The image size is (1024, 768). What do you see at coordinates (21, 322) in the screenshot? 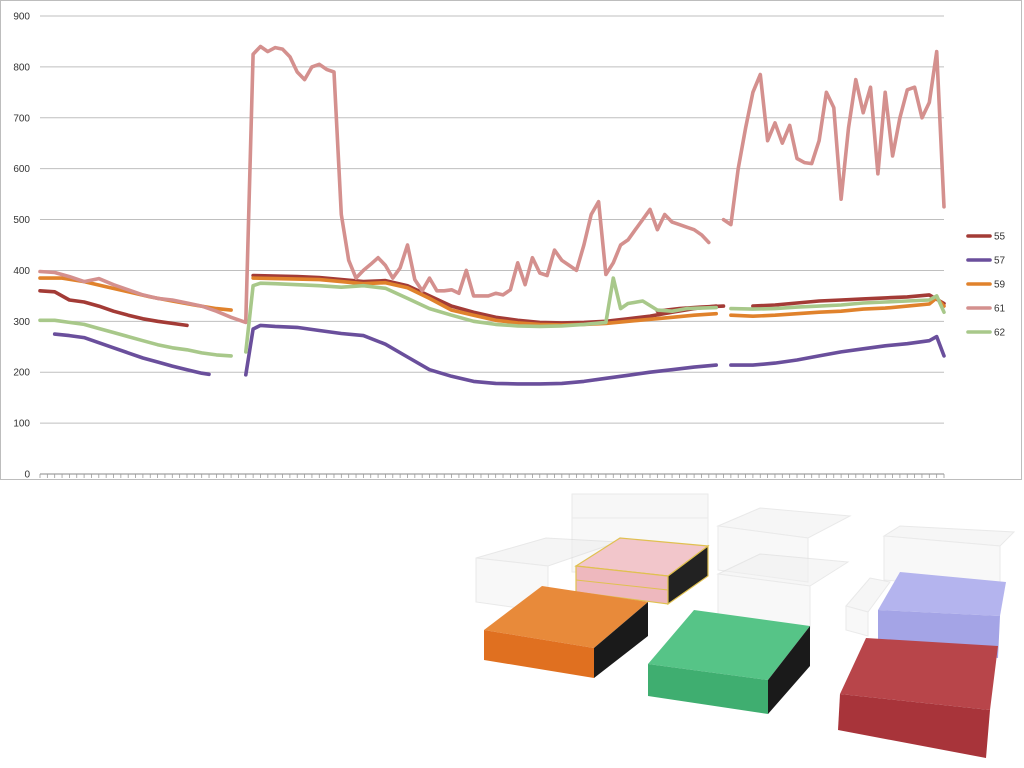
I see `y-tick-label: 300` at bounding box center [21, 322].